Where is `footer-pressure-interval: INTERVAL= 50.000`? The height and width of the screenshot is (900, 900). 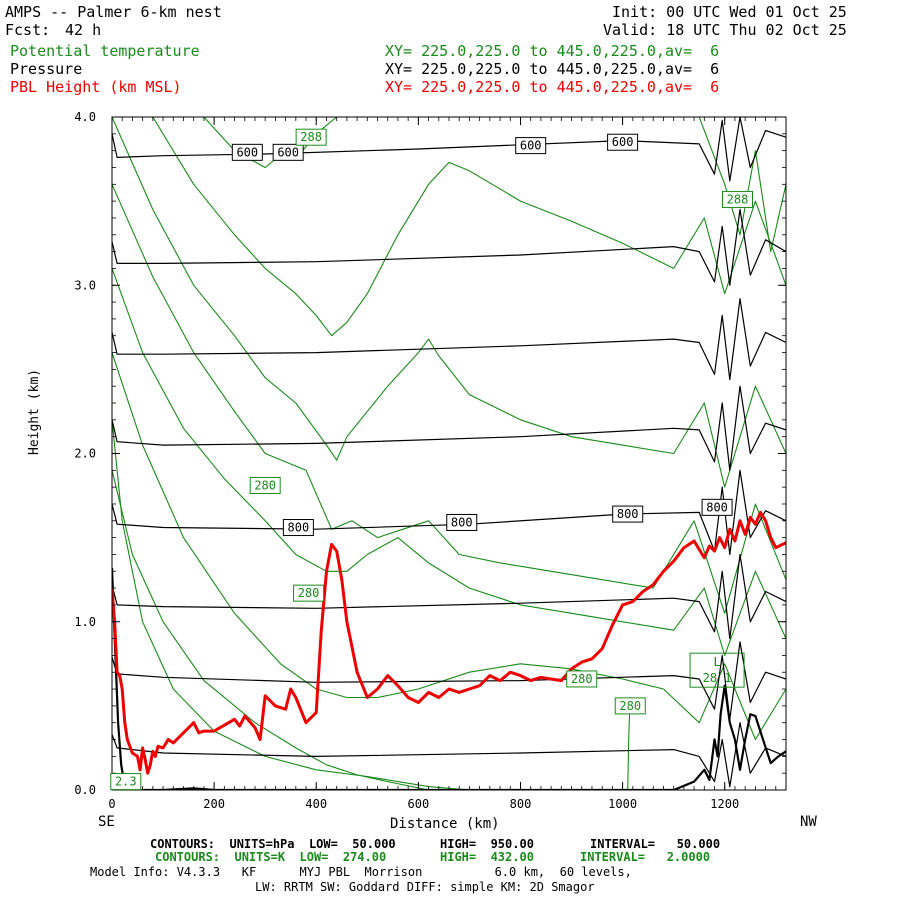
footer-pressure-interval: INTERVAL= 50.000 is located at coordinates (655, 844).